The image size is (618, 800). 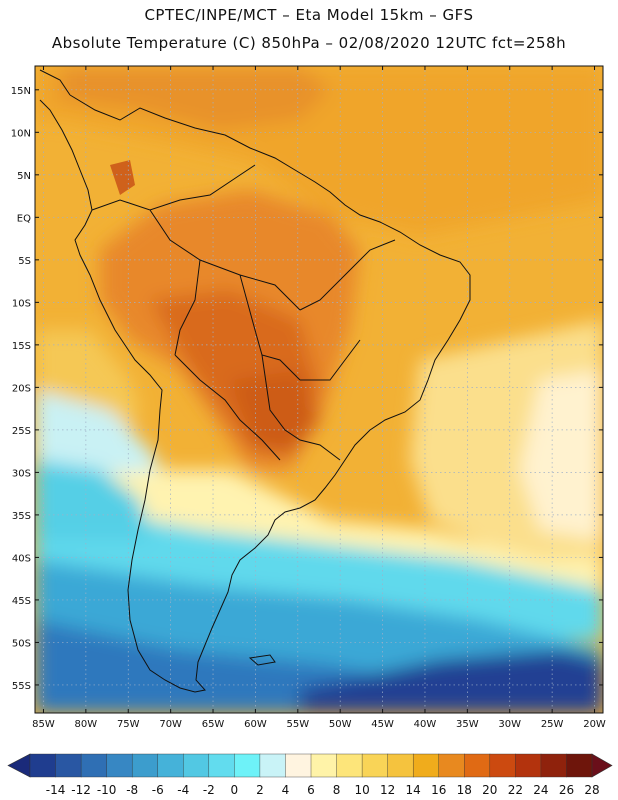 What do you see at coordinates (24, 261) in the screenshot?
I see `lat-label: 5S` at bounding box center [24, 261].